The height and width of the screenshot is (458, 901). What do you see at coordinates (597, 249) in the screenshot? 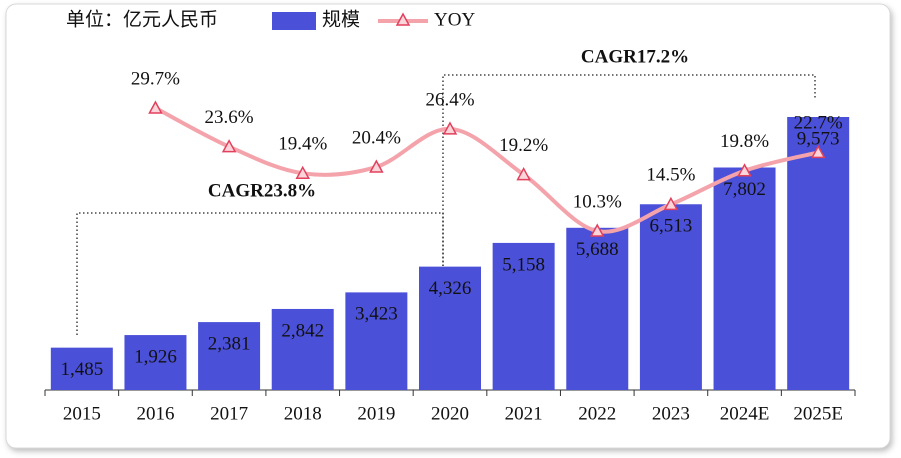
I see `bar-value-label: 5,688` at bounding box center [597, 249].